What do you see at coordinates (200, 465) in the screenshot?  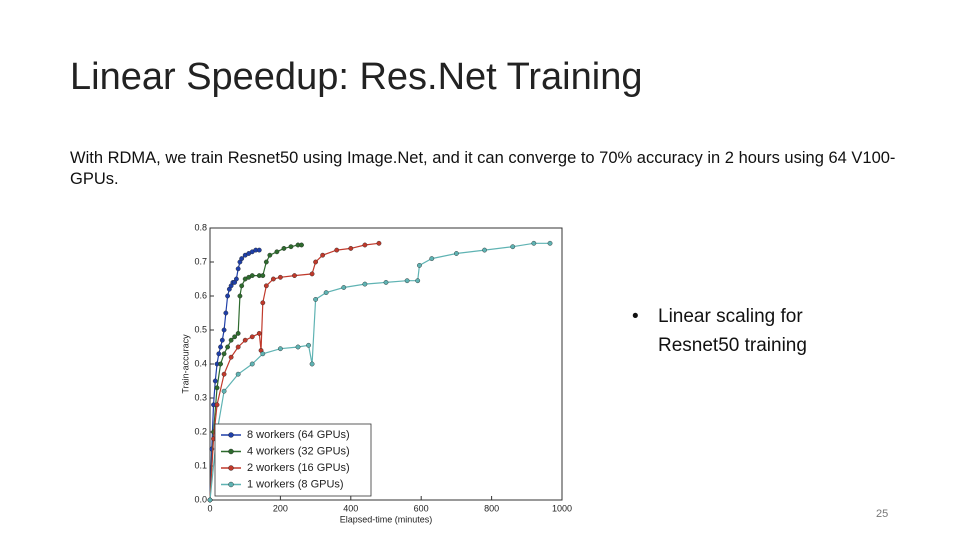 I see `y-tick-label: 0.1` at bounding box center [200, 465].